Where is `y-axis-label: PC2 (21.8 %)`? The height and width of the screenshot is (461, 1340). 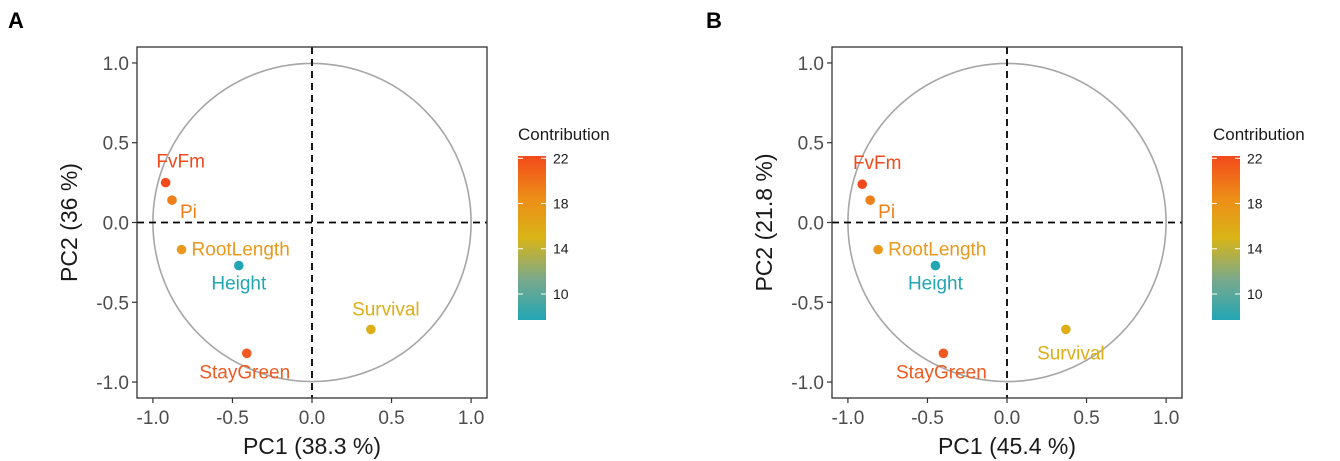 y-axis-label: PC2 (21.8 %) is located at coordinates (764, 222).